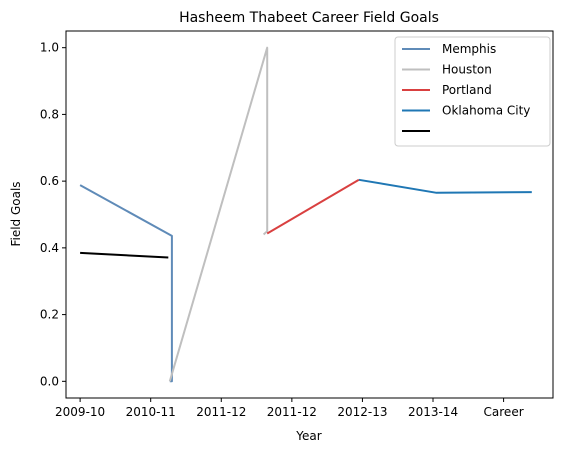 The image size is (570, 453). What do you see at coordinates (49, 381) in the screenshot?
I see `y-tick-label: 0.0` at bounding box center [49, 381].